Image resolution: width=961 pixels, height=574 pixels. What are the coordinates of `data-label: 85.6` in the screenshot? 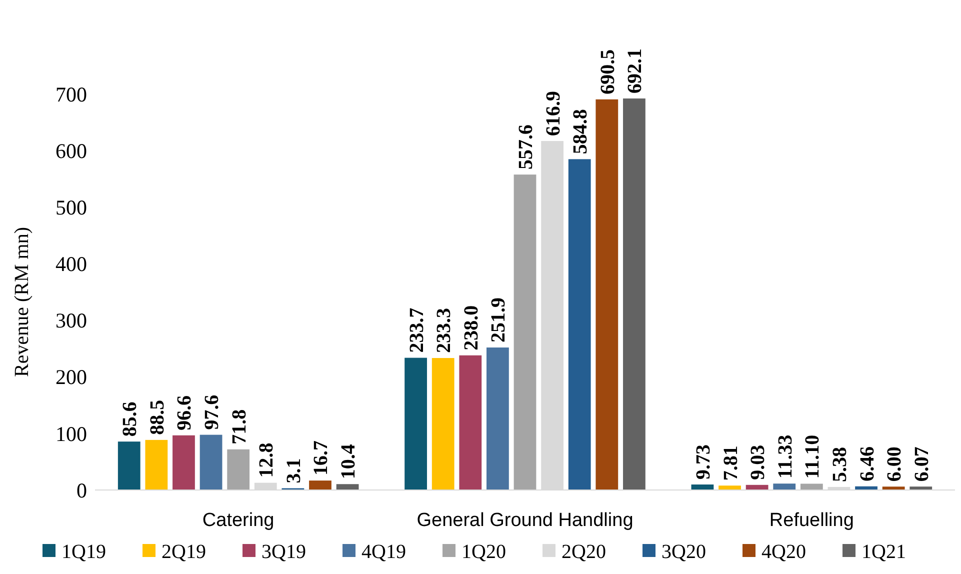 It's located at (130, 419).